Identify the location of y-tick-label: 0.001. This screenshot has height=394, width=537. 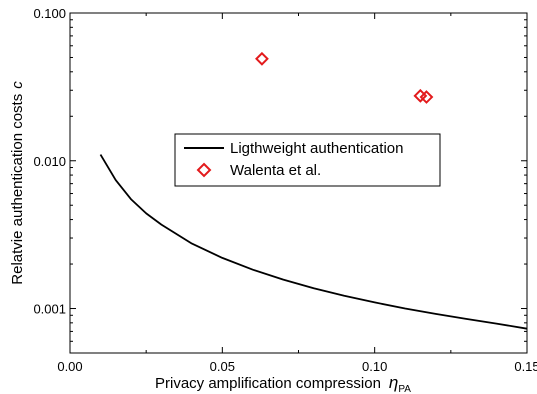
(49, 309).